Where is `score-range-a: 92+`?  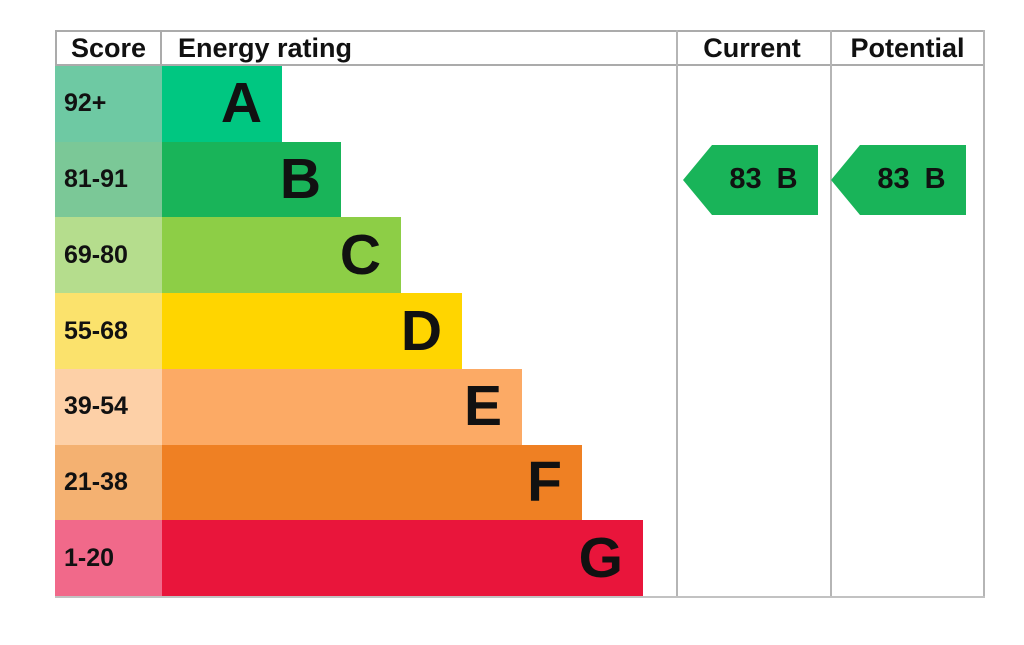
score-range-a: 92+ is located at coordinates (108, 104).